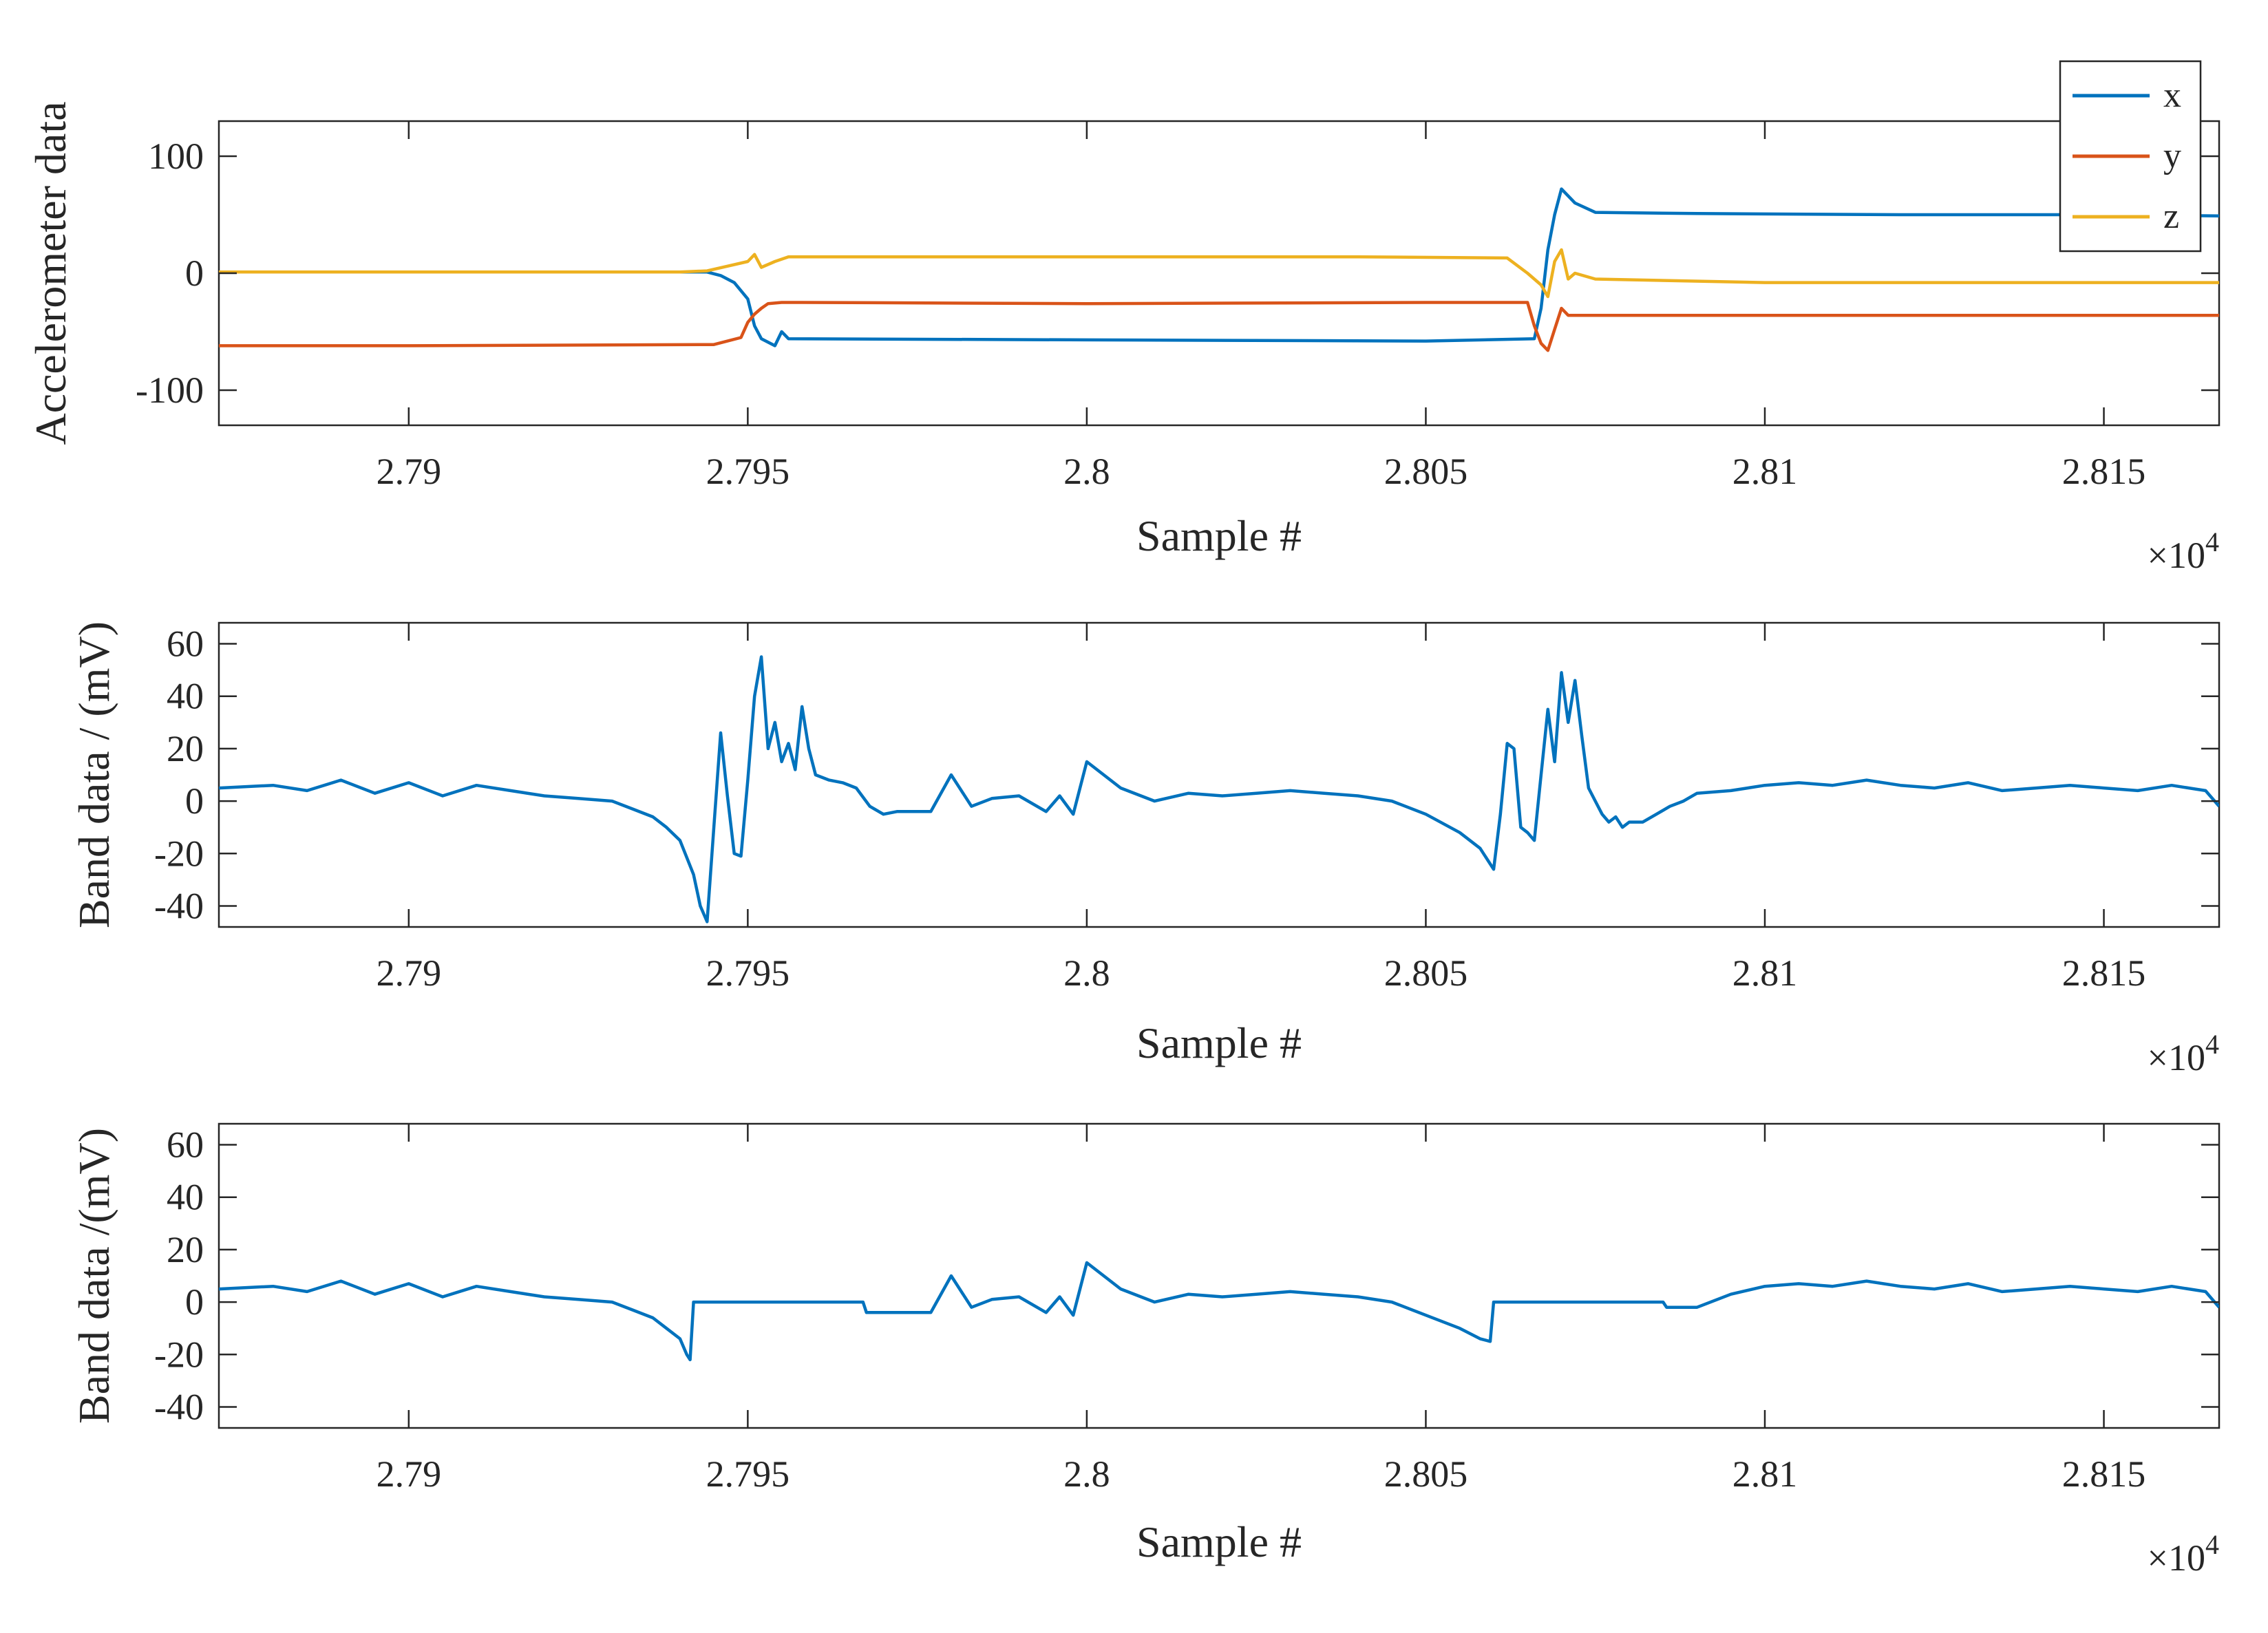  Describe the element at coordinates (2172, 155) in the screenshot. I see `legend-label-y: y` at that location.